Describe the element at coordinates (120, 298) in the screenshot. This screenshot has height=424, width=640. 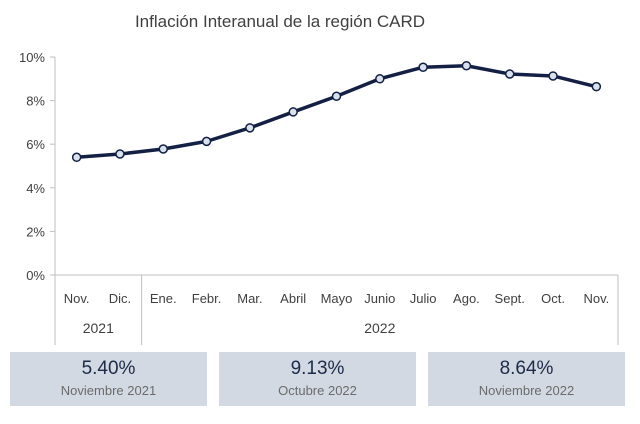
I see `x-tick-label: Dic.` at that location.